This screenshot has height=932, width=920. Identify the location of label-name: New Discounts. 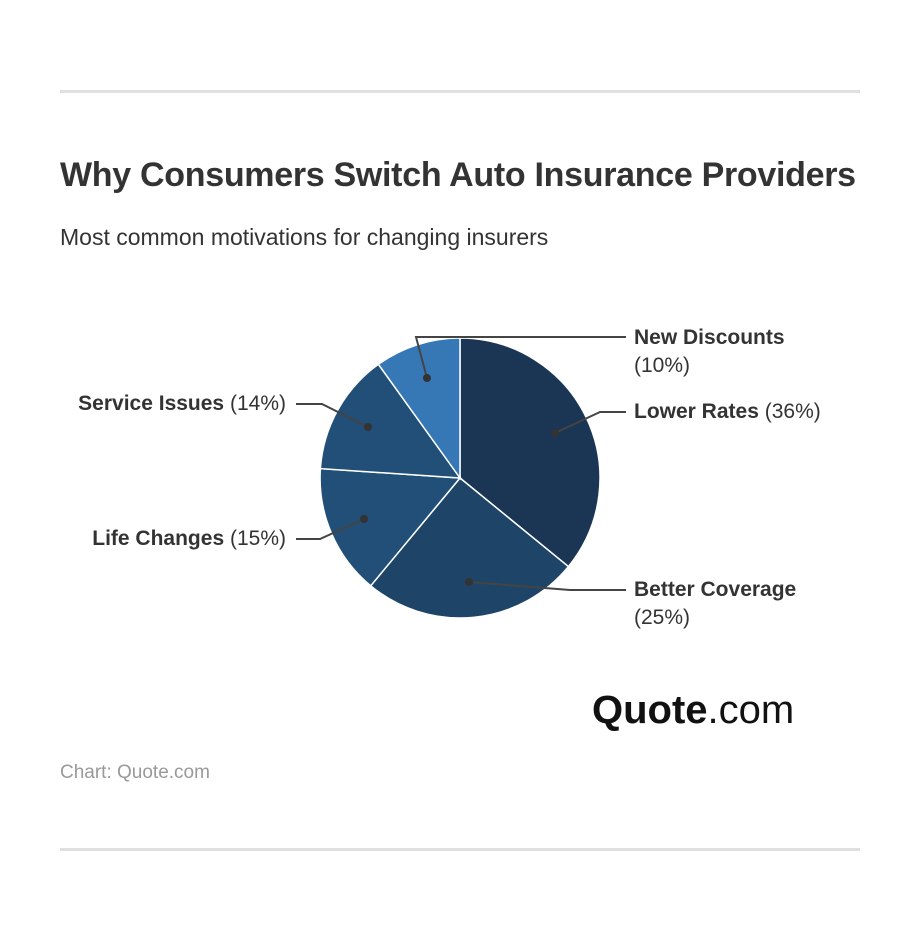
(709, 337).